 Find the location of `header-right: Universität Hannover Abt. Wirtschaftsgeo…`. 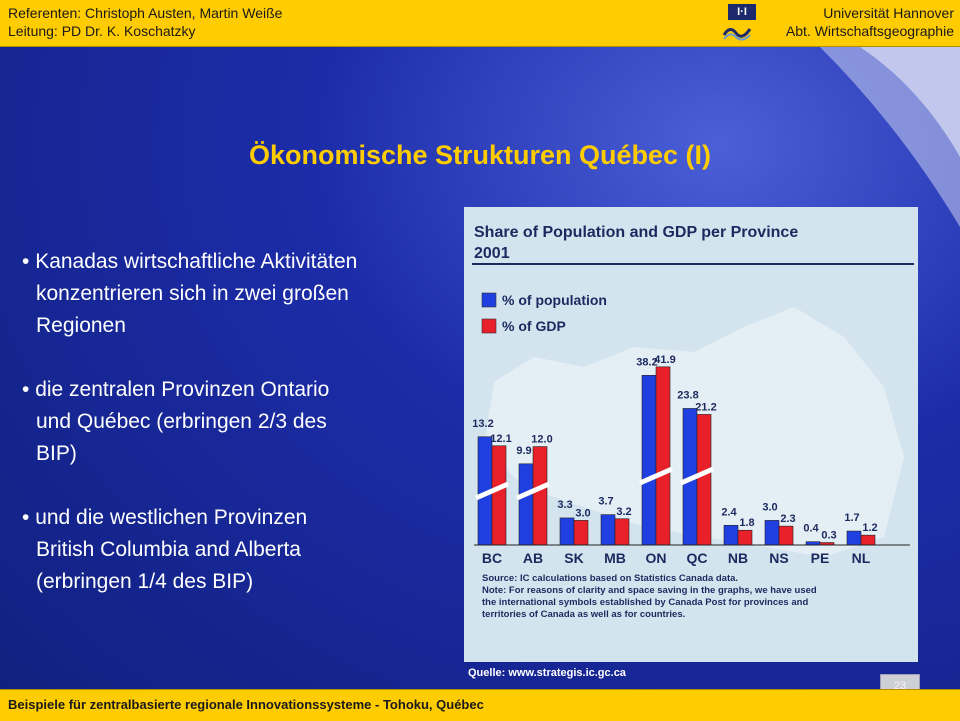

header-right: Universität Hannover Abt. Wirtschaftsgeo… is located at coordinates (870, 22).